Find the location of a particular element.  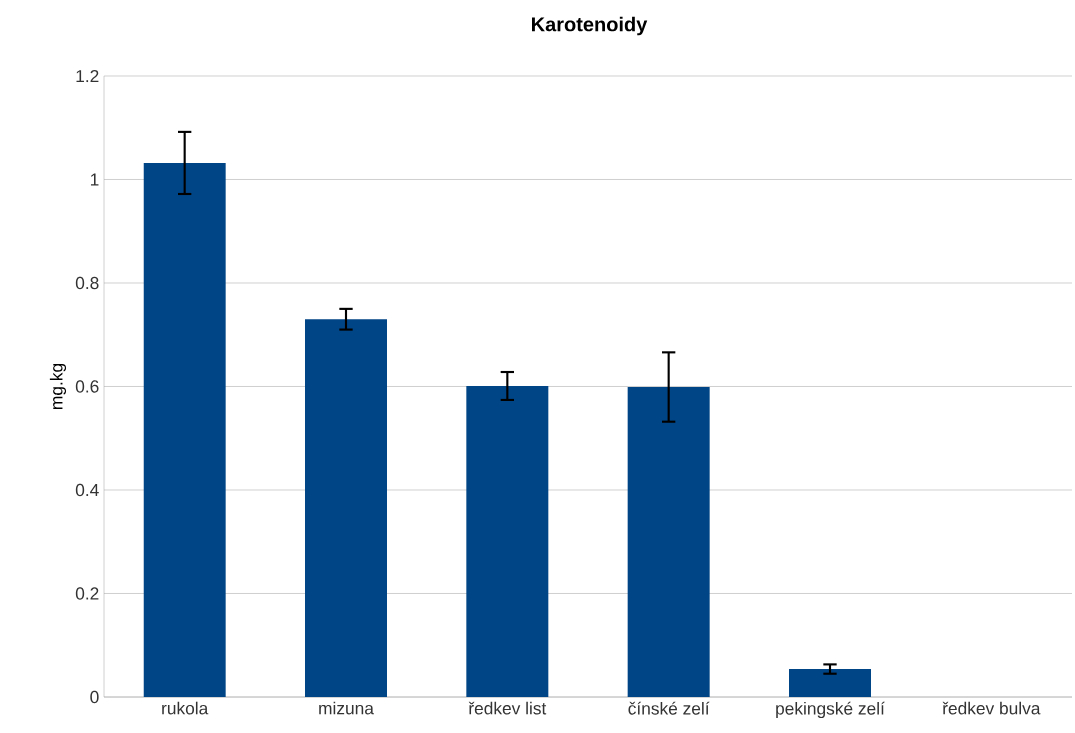

x-tick-label: čínské zelí is located at coordinates (669, 708).